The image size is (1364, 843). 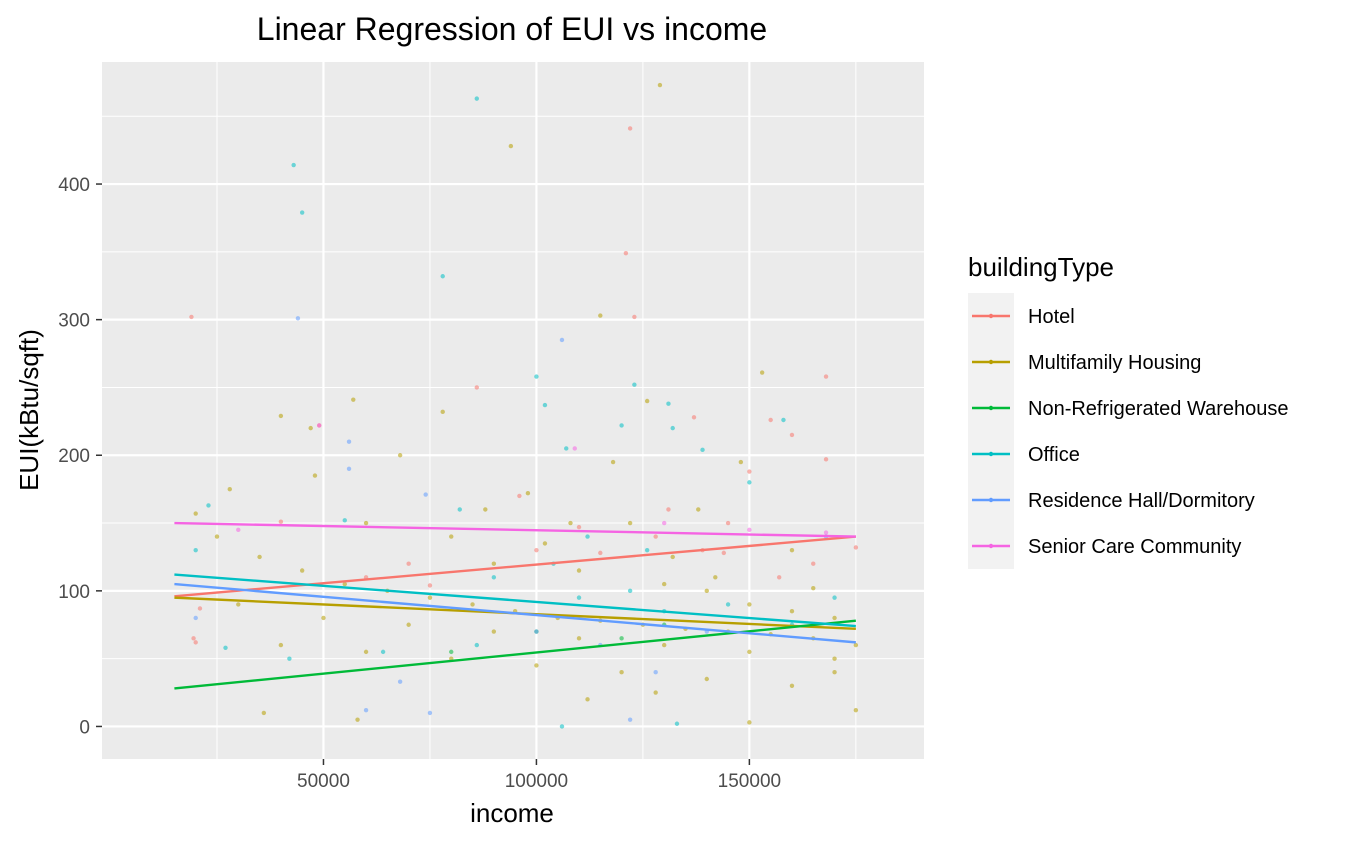 What do you see at coordinates (29, 410) in the screenshot?
I see `y-axis-title: EUI(kBtu/sqft)` at bounding box center [29, 410].